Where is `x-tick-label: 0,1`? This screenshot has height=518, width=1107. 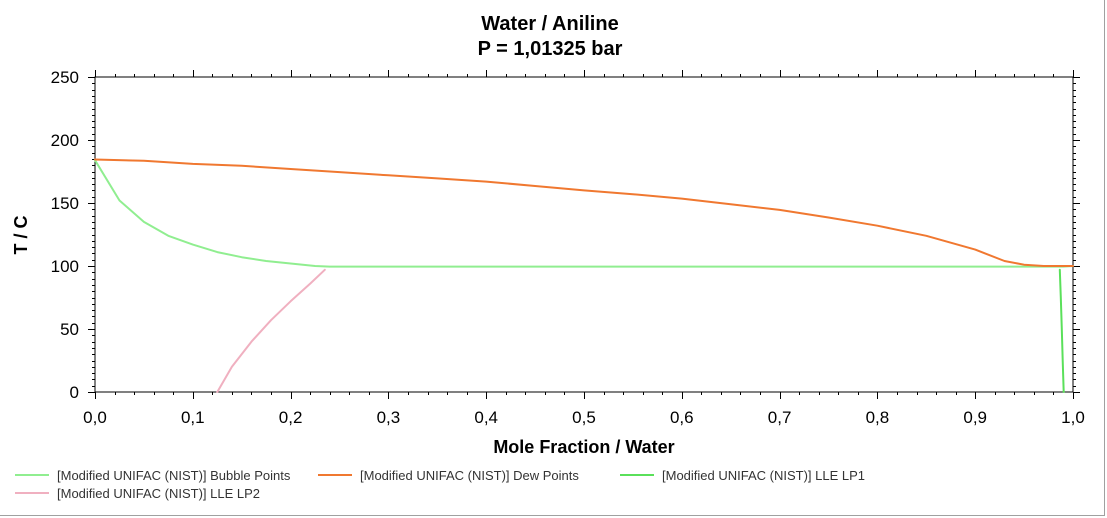
x-tick-label: 0,1 is located at coordinates (193, 417).